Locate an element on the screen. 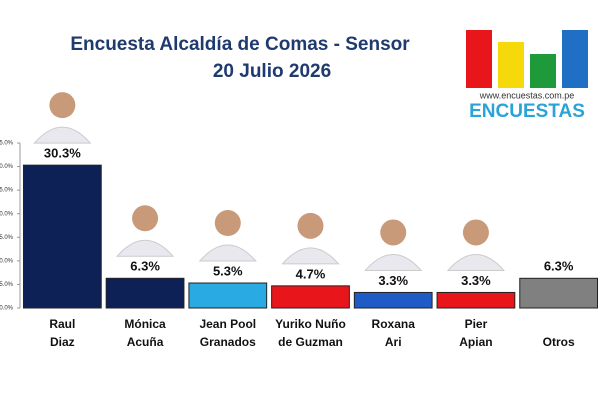 The width and height of the screenshot is (600, 405). value-label: 30.3% is located at coordinates (62, 153).